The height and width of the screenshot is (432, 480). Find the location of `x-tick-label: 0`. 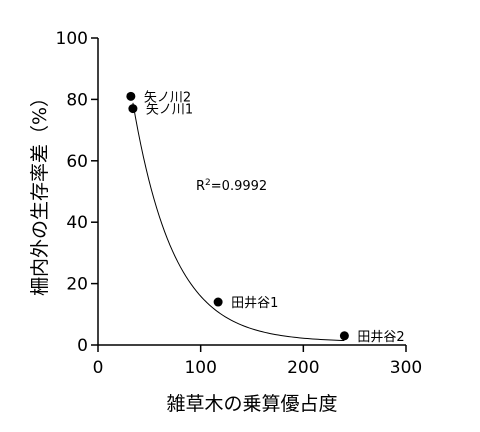

x-tick-label: 0 is located at coordinates (98, 368).